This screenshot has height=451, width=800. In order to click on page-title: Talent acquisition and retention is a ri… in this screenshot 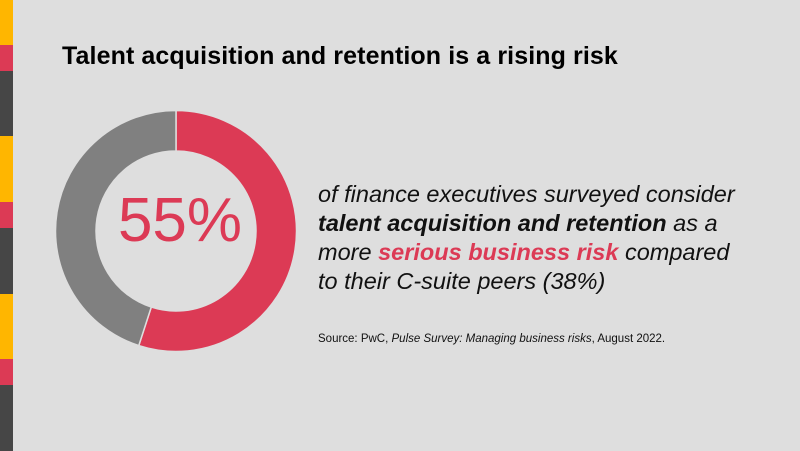, I will do `click(340, 56)`.